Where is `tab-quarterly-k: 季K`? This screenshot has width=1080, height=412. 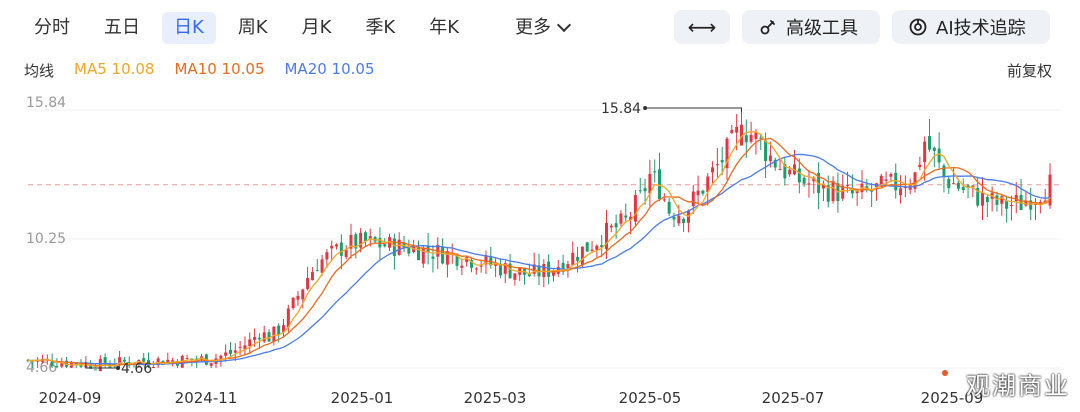
tab-quarterly-k: 季K is located at coordinates (380, 27).